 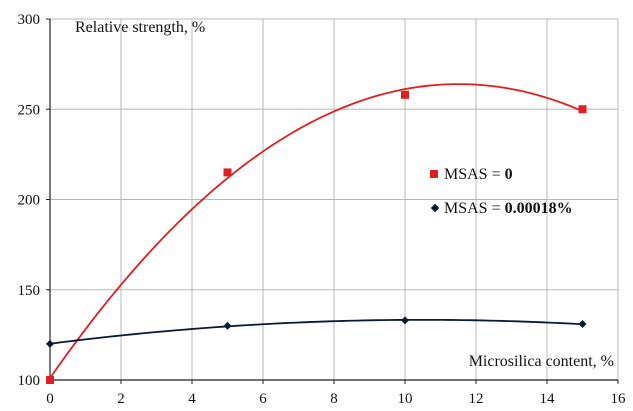 I want to click on legend-label-series-2: MSAS = 0.00018%, so click(x=508, y=208).